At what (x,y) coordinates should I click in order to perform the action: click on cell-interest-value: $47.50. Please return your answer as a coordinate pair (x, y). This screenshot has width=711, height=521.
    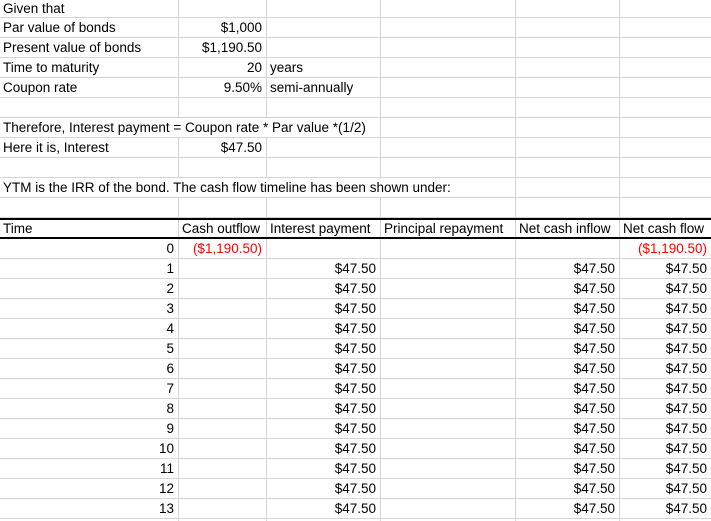
    Looking at the image, I should click on (223, 147).